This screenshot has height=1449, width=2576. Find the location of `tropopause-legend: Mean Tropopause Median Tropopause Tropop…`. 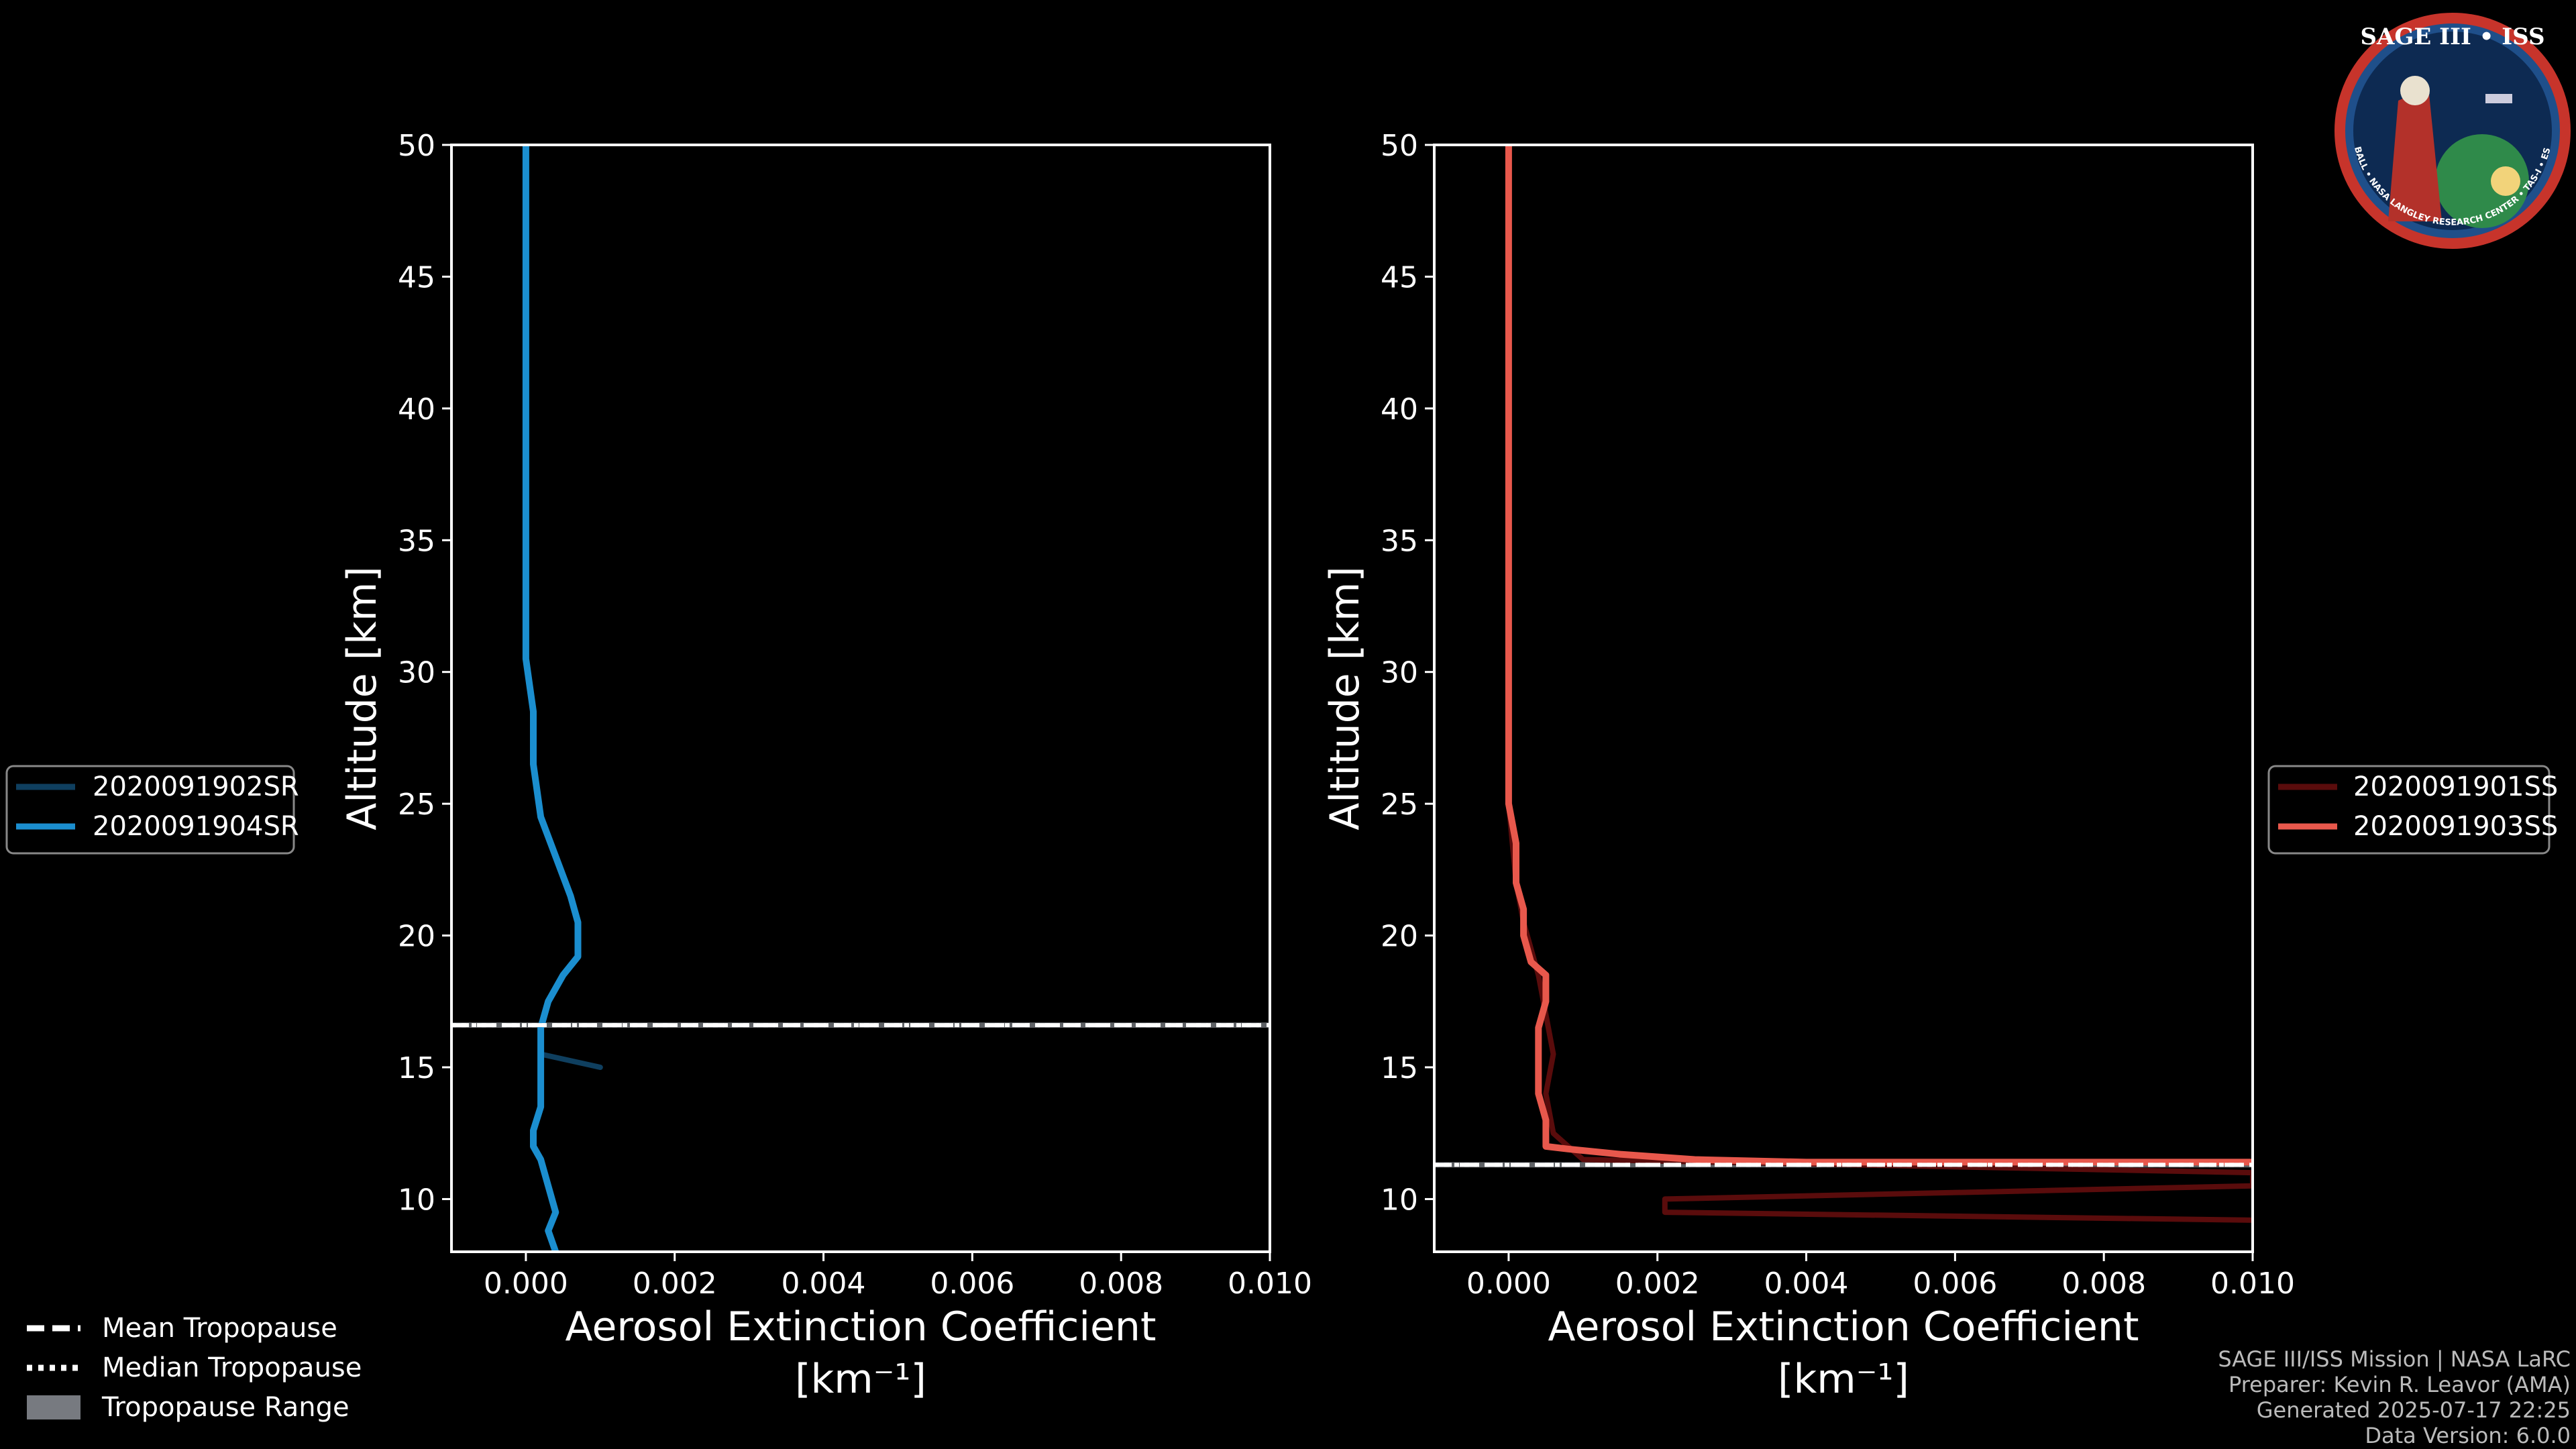

tropopause-legend: Mean Tropopause Median Tropopause Tropop… is located at coordinates (194, 1368).